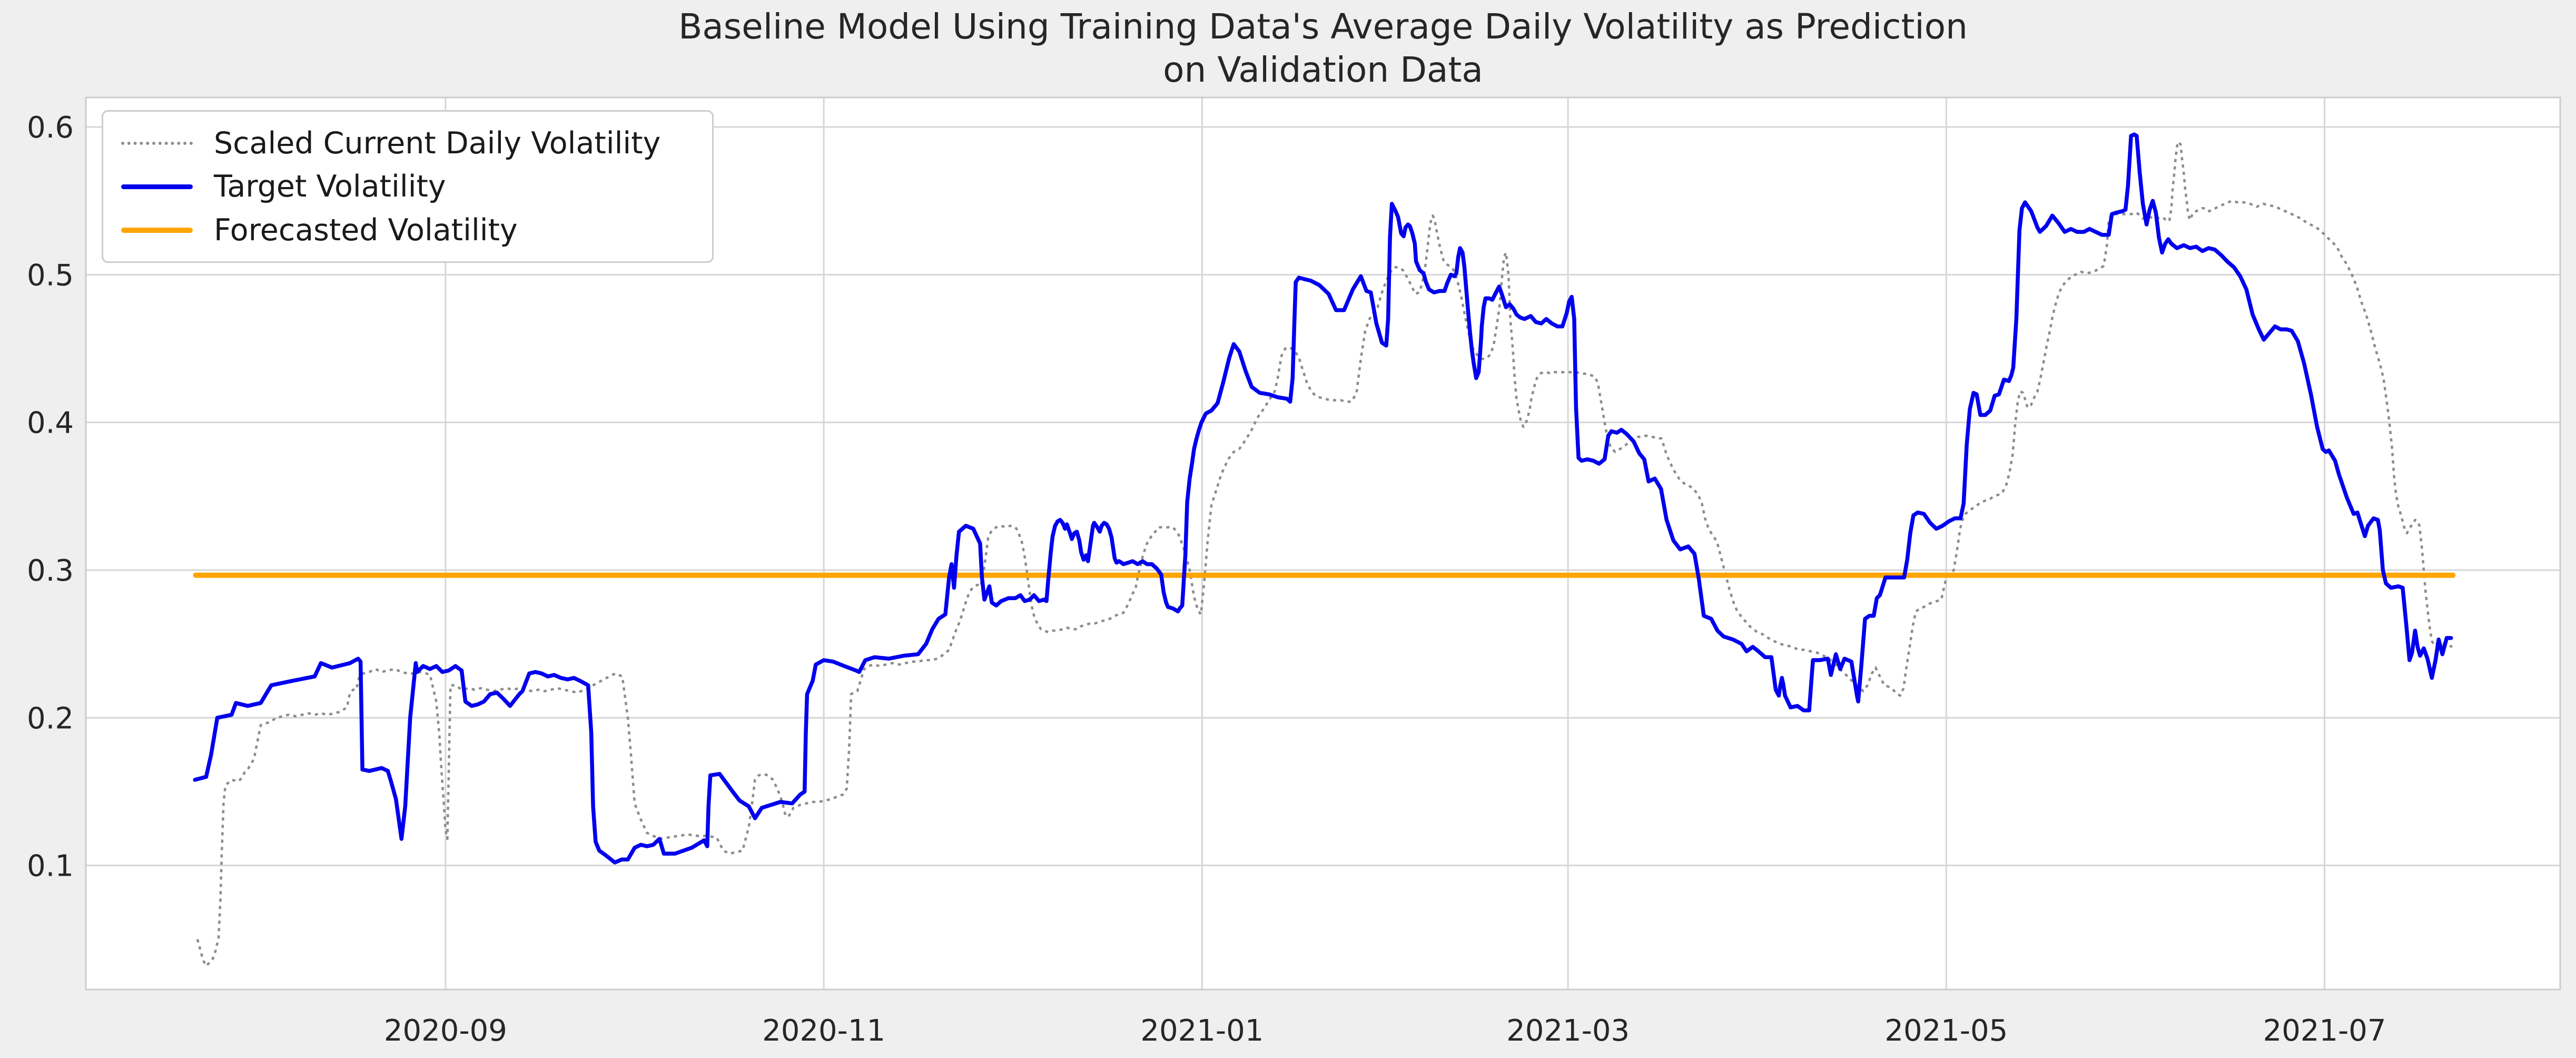  I want to click on legend-item-forecast: Forecasted Volatility, so click(407, 230).